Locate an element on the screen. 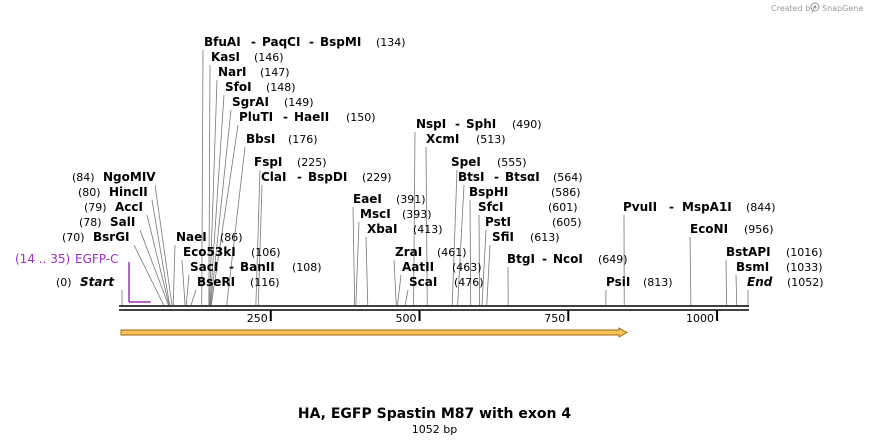 The width and height of the screenshot is (869, 445). leader-econi is located at coordinates (690, 271).